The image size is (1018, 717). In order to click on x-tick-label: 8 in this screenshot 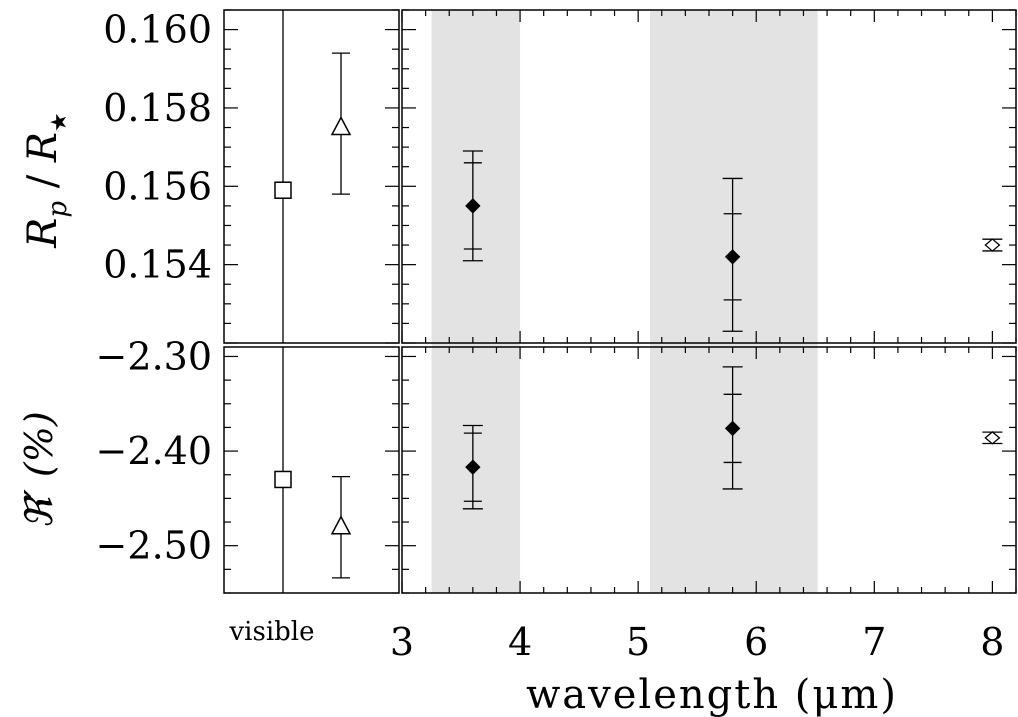, I will do `click(992, 642)`.